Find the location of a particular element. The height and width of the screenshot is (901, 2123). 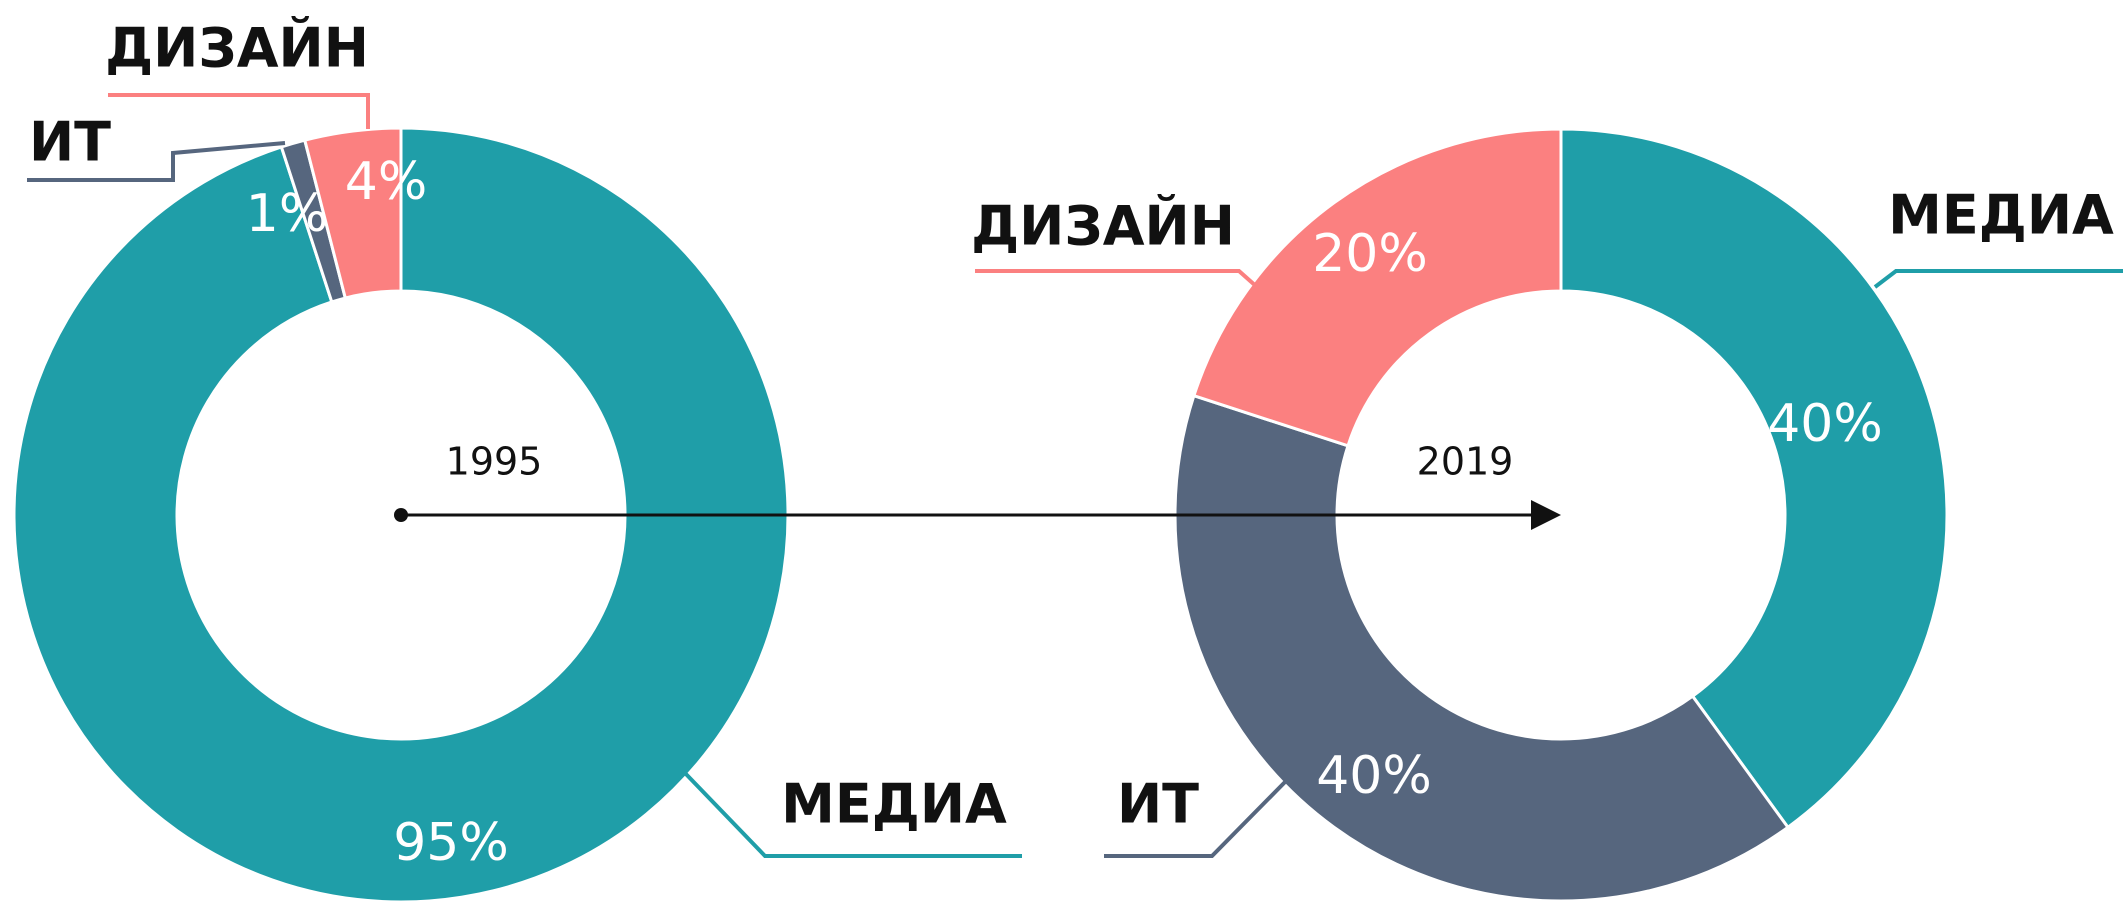

value-label: 4% is located at coordinates (386, 182).